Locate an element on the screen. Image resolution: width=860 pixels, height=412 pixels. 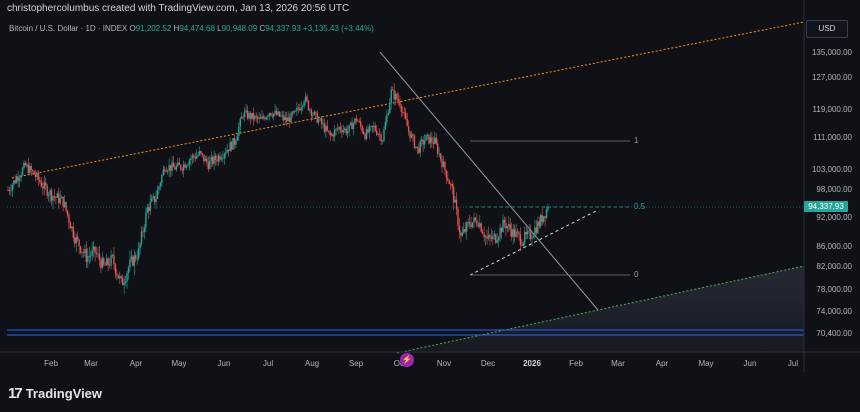
tradingview-branding: 17 TradingView is located at coordinates (55, 393).